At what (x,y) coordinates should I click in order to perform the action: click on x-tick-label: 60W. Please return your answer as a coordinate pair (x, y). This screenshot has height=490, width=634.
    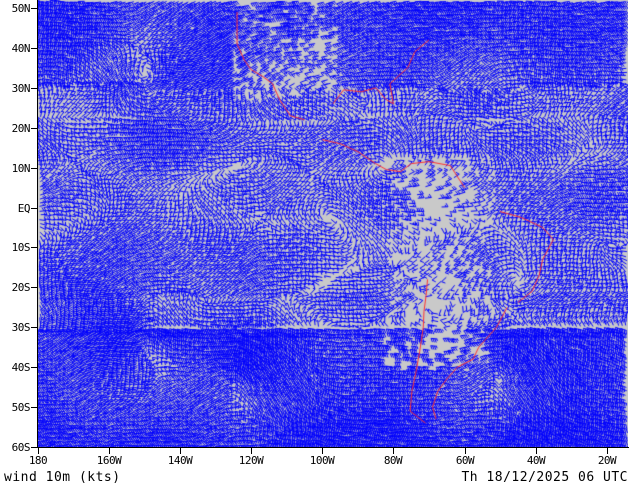
    Looking at the image, I should click on (465, 460).